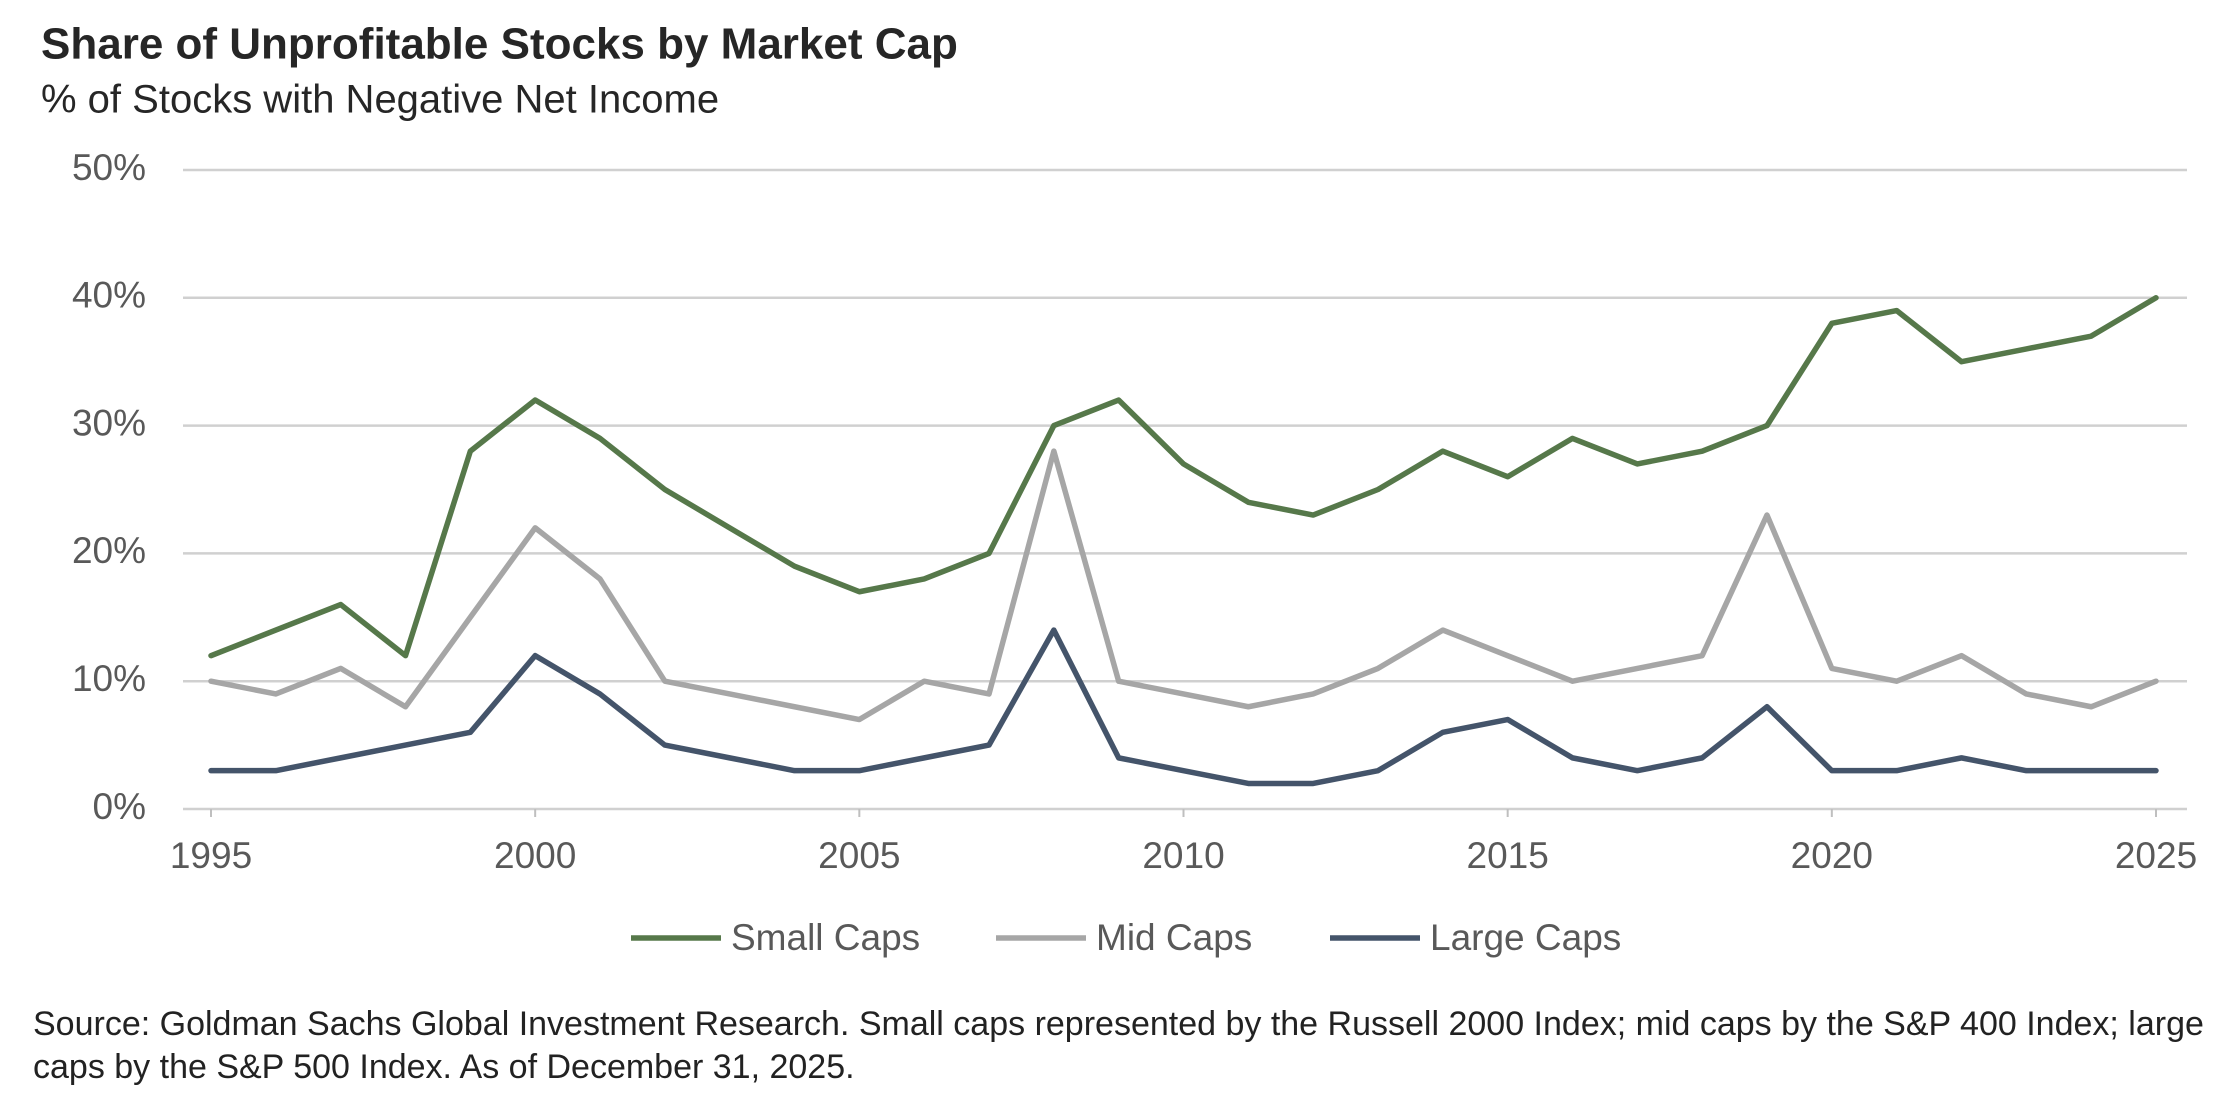 The height and width of the screenshot is (1113, 2231). Describe the element at coordinates (2156, 855) in the screenshot. I see `x-tick-label: 2025` at that location.